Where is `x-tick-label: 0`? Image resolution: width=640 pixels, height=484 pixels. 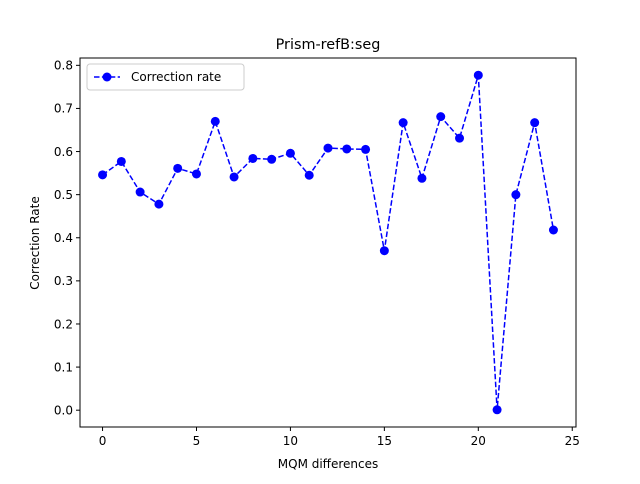
x-tick-label: 0 is located at coordinates (103, 441).